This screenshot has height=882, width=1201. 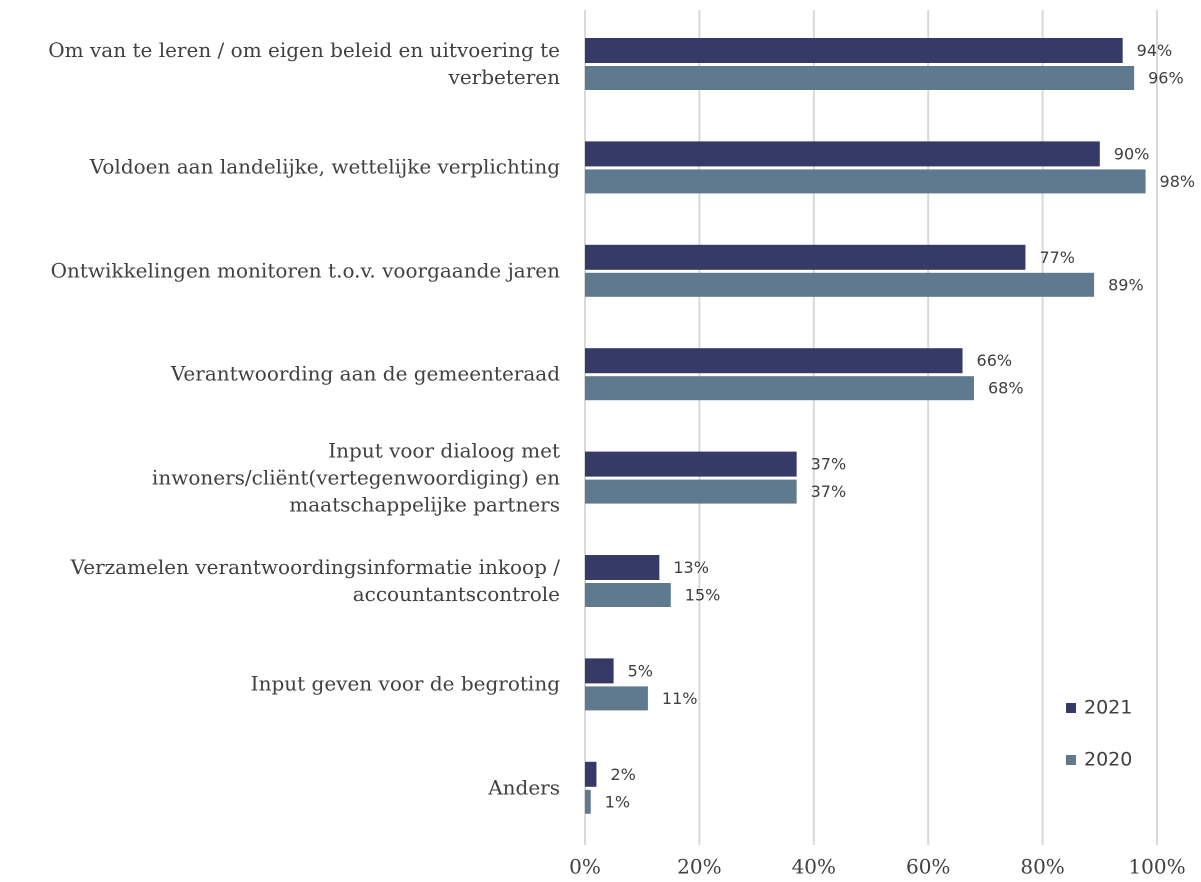 I want to click on x-tick-label: 0%, so click(x=585, y=867).